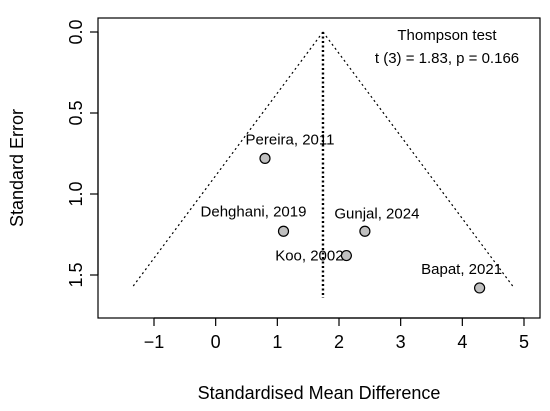 Image resolution: width=550 pixels, height=411 pixels. I want to click on x-axis: −1 0 1 2 3 4 5, so click(336, 334).